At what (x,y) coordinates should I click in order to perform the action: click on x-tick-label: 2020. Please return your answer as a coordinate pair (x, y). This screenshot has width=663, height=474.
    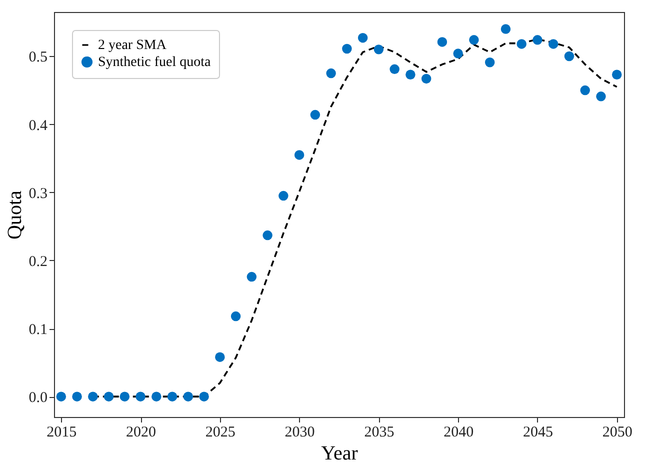
    Looking at the image, I should click on (141, 432).